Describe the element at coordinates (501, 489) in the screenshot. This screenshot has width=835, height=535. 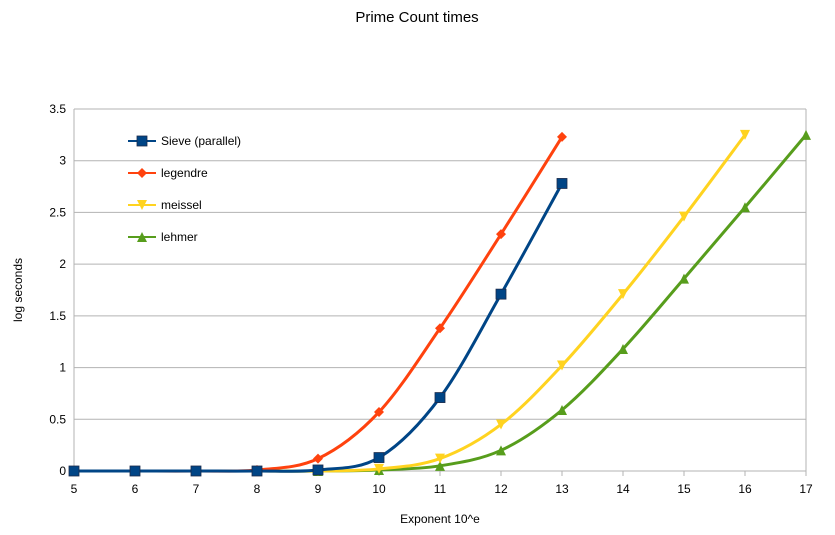
I see `x-tick-label: 12` at that location.